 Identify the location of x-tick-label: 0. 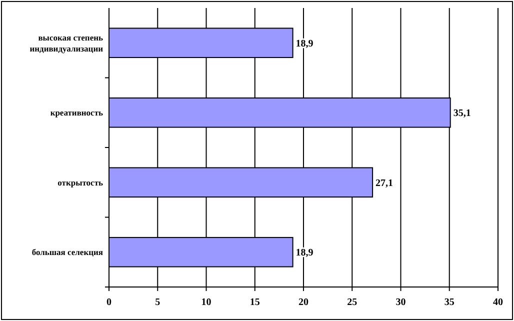
(109, 302).